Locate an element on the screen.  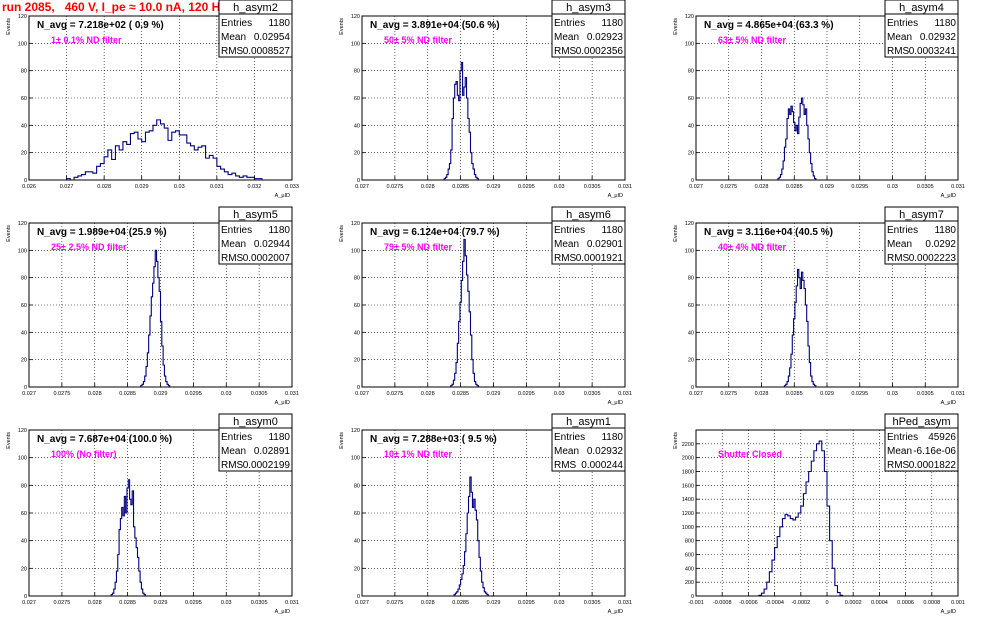
stat-value: 0.0292 is located at coordinates (940, 244).